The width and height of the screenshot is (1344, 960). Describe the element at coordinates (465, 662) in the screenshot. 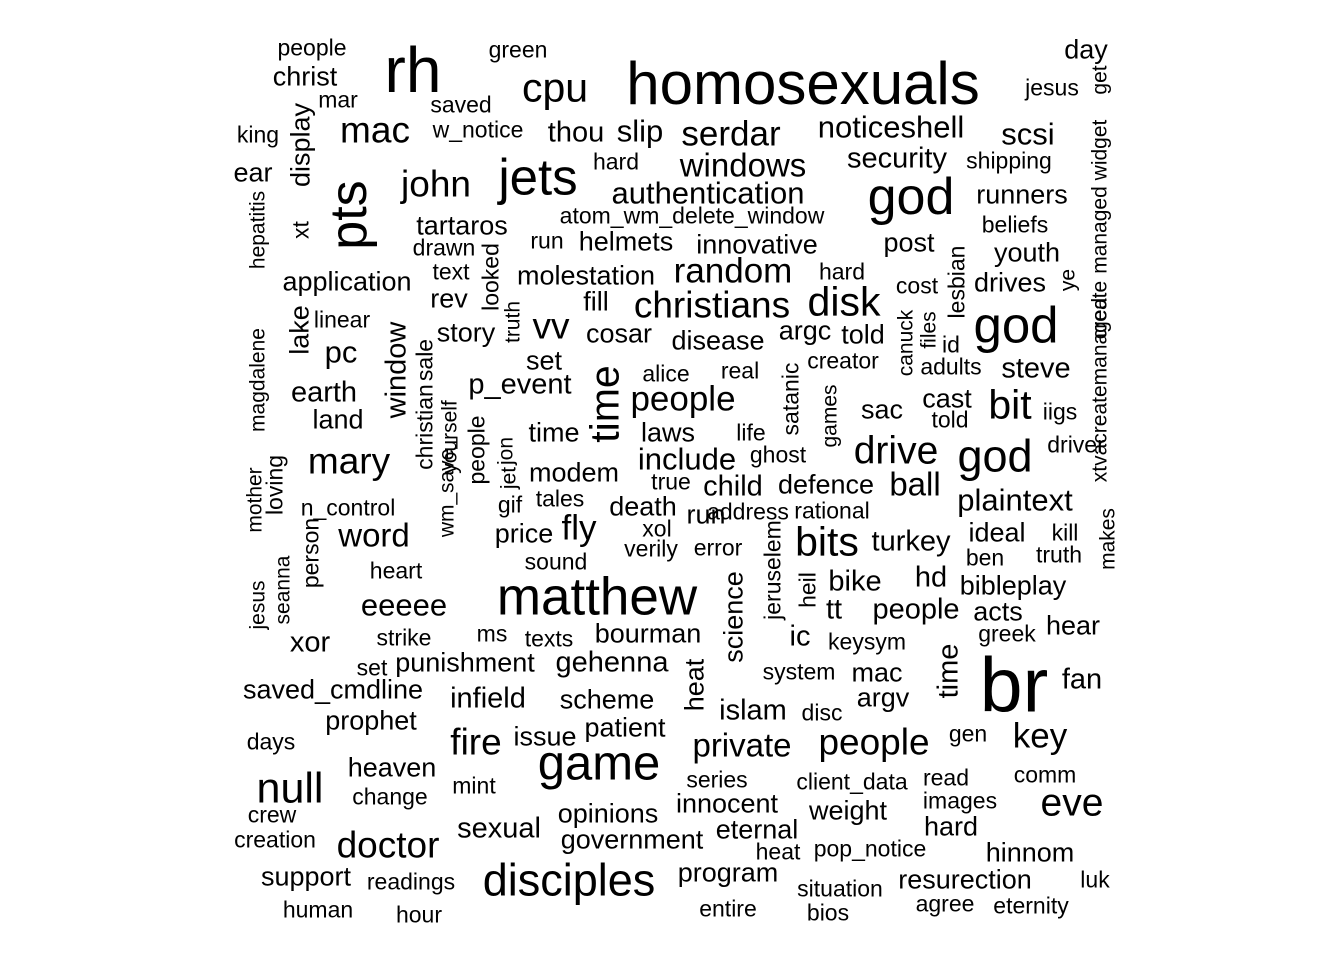

I see `cloud-word: punishment` at that location.